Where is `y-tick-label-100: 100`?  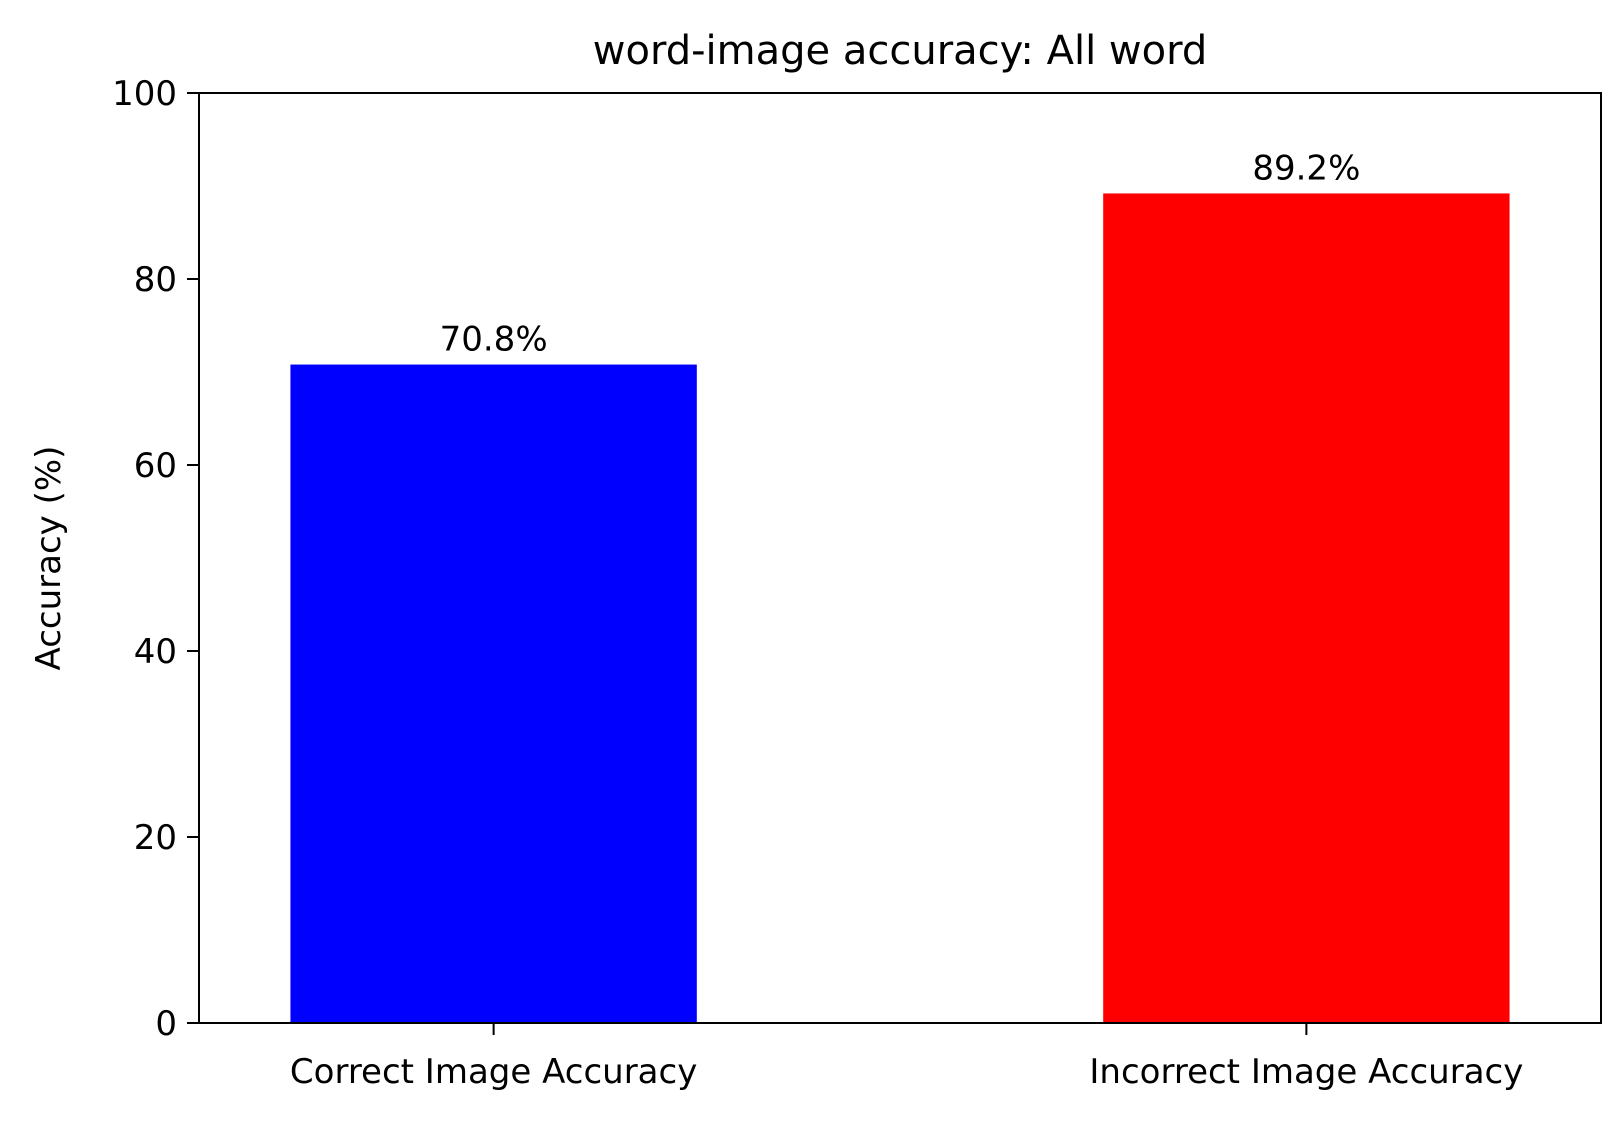
y-tick-label-100: 100 is located at coordinates (144, 94).